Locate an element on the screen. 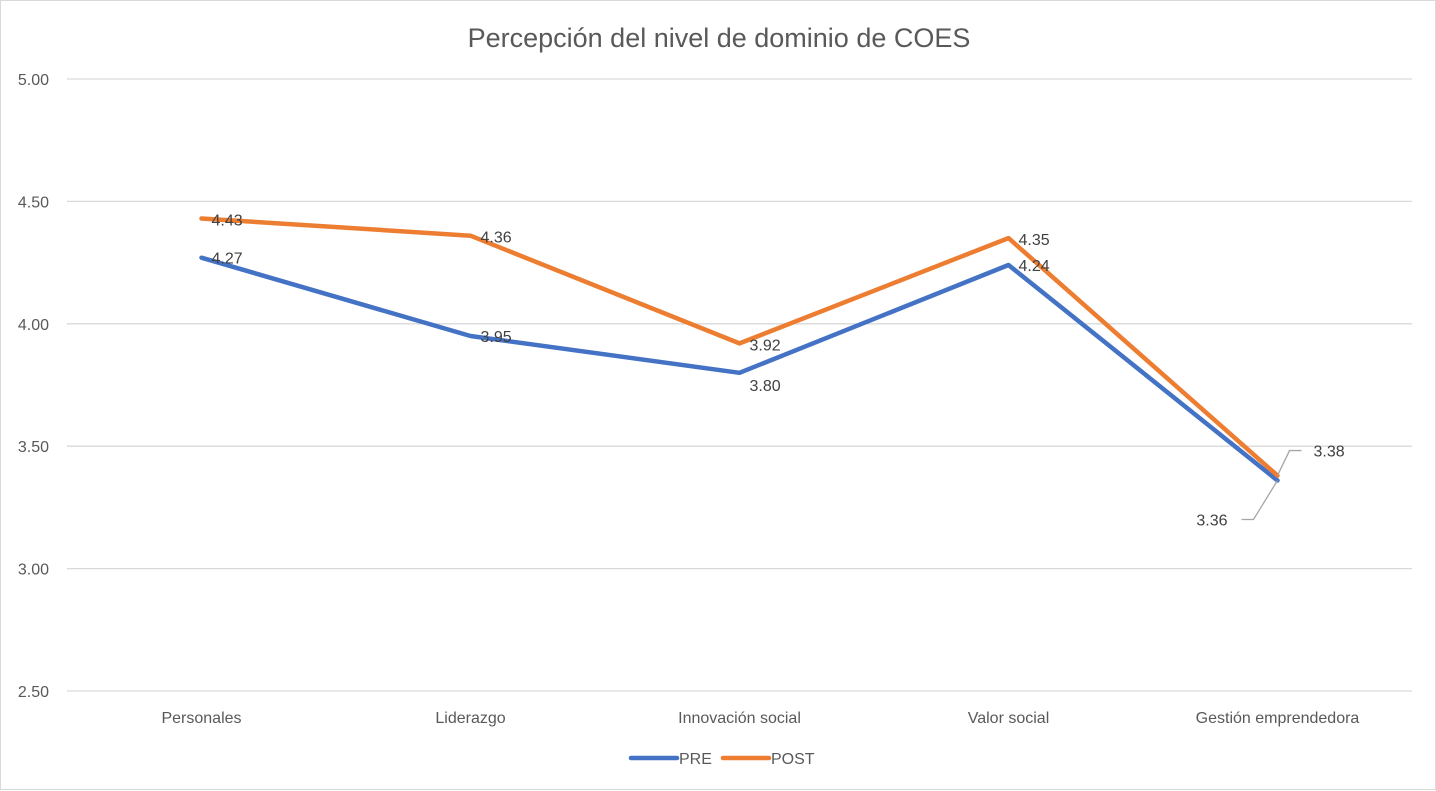 The image size is (1436, 791). x-category-label: Gestión emprendedora is located at coordinates (1278, 718).